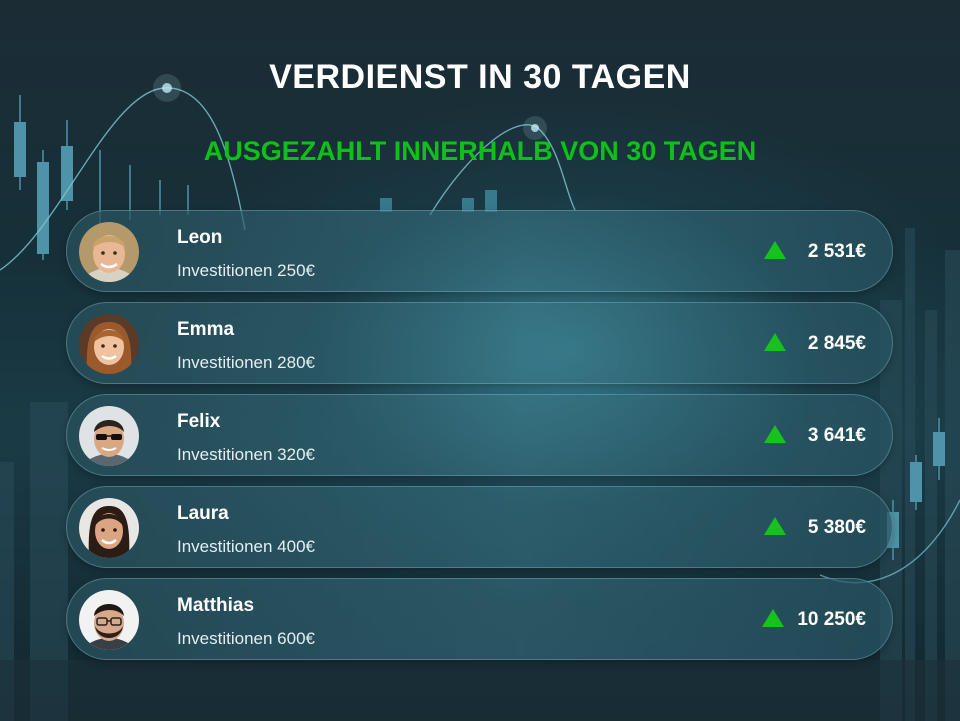  I want to click on earner-name: Laura, so click(203, 513).